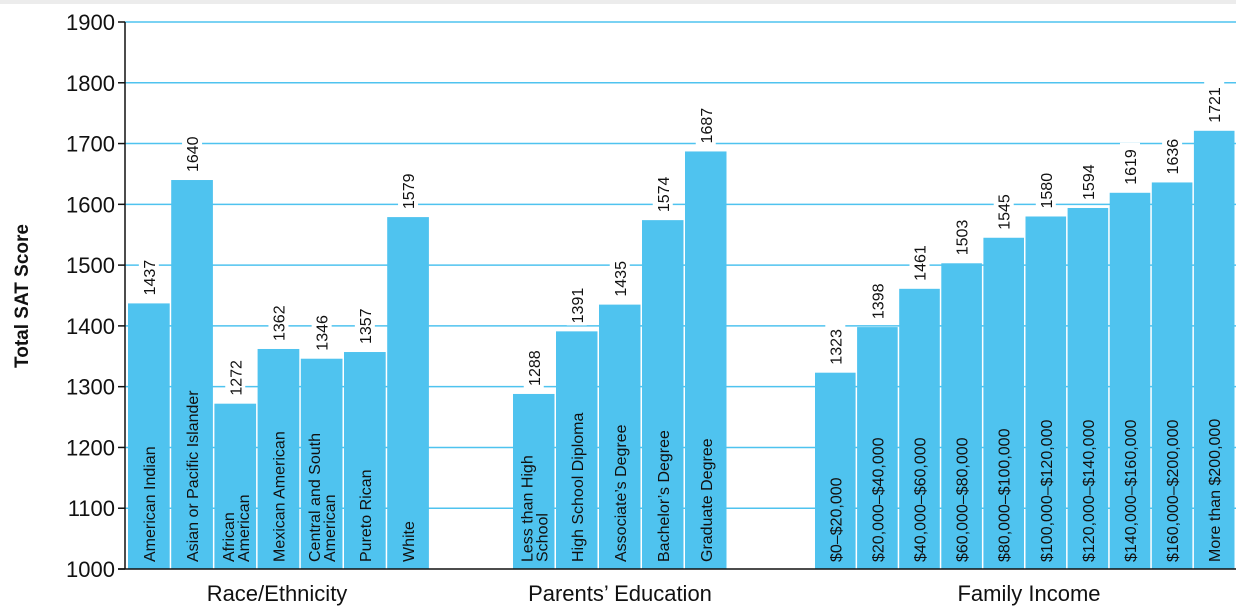 Image resolution: width=1236 pixels, height=613 pixels. Describe the element at coordinates (527, 508) in the screenshot. I see `category-label: Less than High` at that location.